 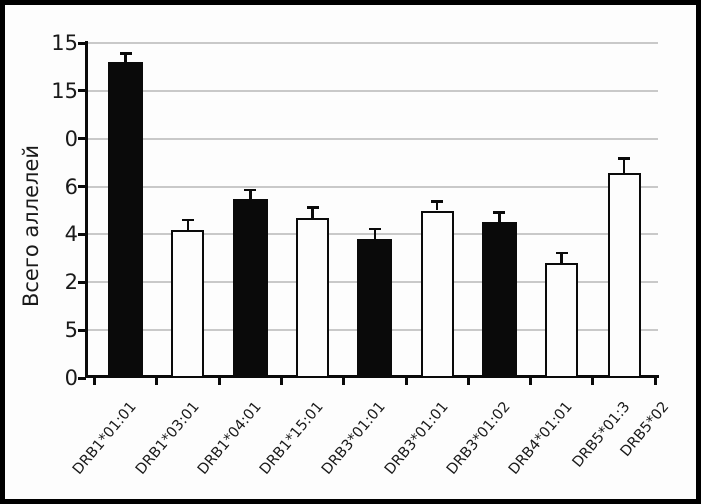 What do you see at coordinates (292, 438) in the screenshot?
I see `x-tick-label: DRB1*15:01` at bounding box center [292, 438].